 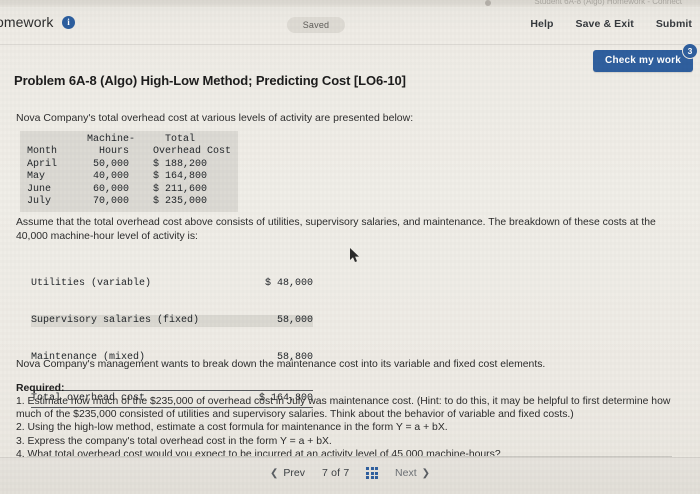 I want to click on breakdown-value: $ 48,000, so click(x=288, y=283).